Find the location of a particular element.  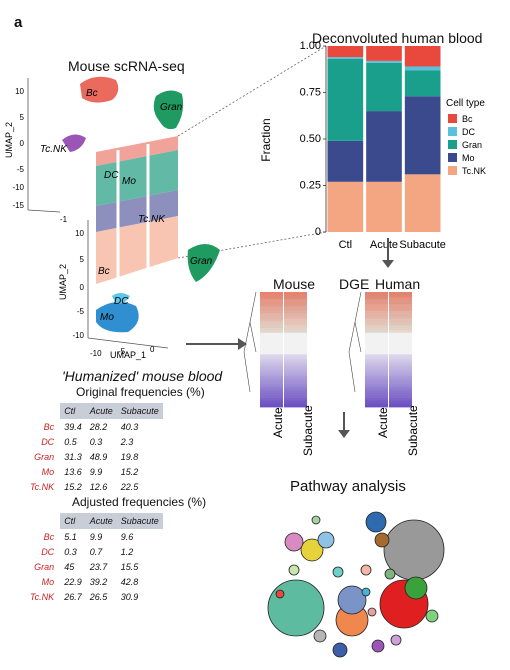

orig-cell: 0.5 is located at coordinates (70, 441).